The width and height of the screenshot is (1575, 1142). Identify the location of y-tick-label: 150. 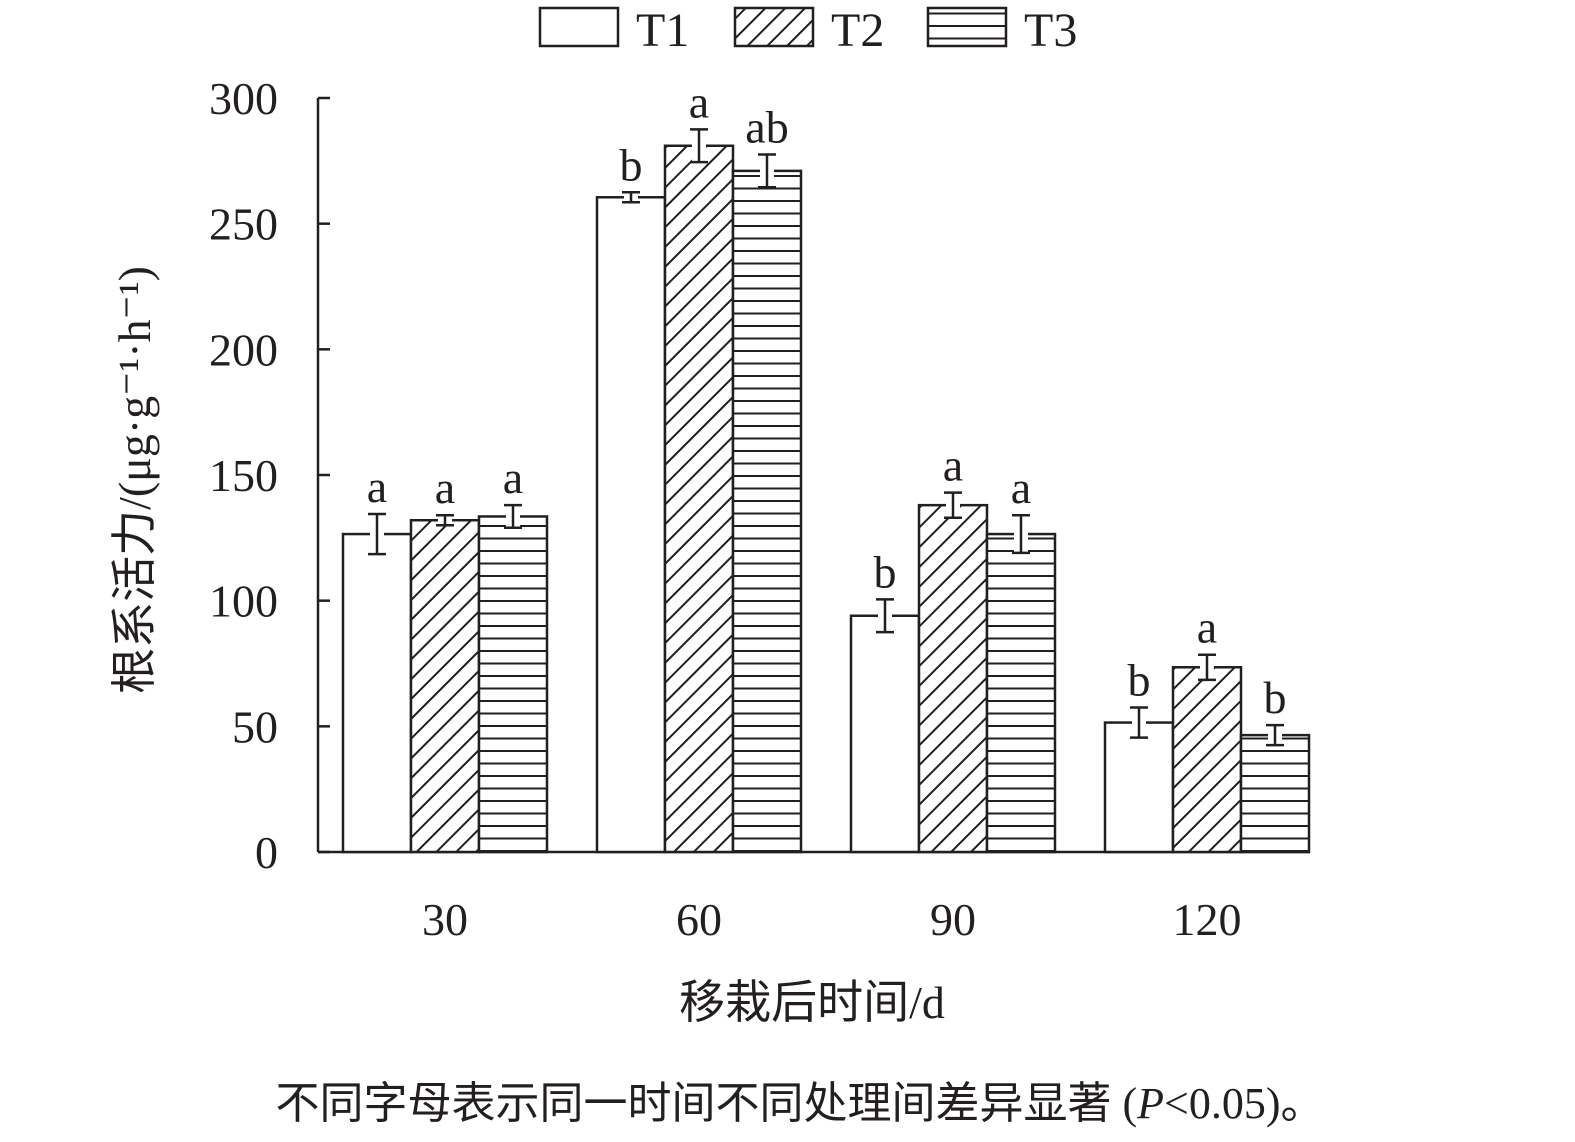
(243, 475).